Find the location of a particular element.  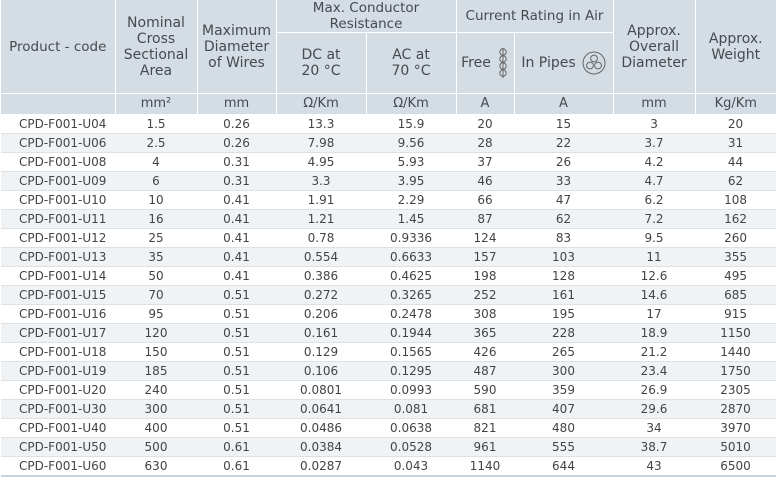

cell-product-code: CPD-F001-U14 is located at coordinates (58, 276).